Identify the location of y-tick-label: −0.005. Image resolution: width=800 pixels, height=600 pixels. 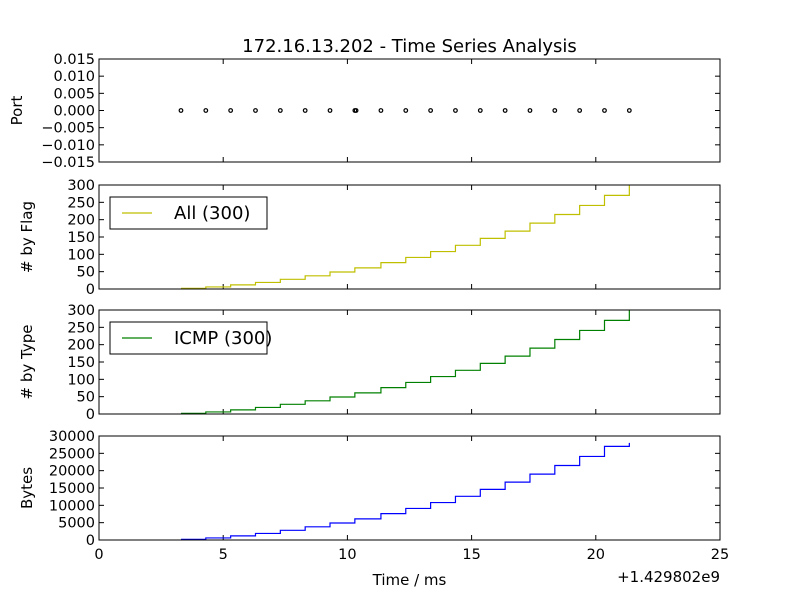
(68, 129).